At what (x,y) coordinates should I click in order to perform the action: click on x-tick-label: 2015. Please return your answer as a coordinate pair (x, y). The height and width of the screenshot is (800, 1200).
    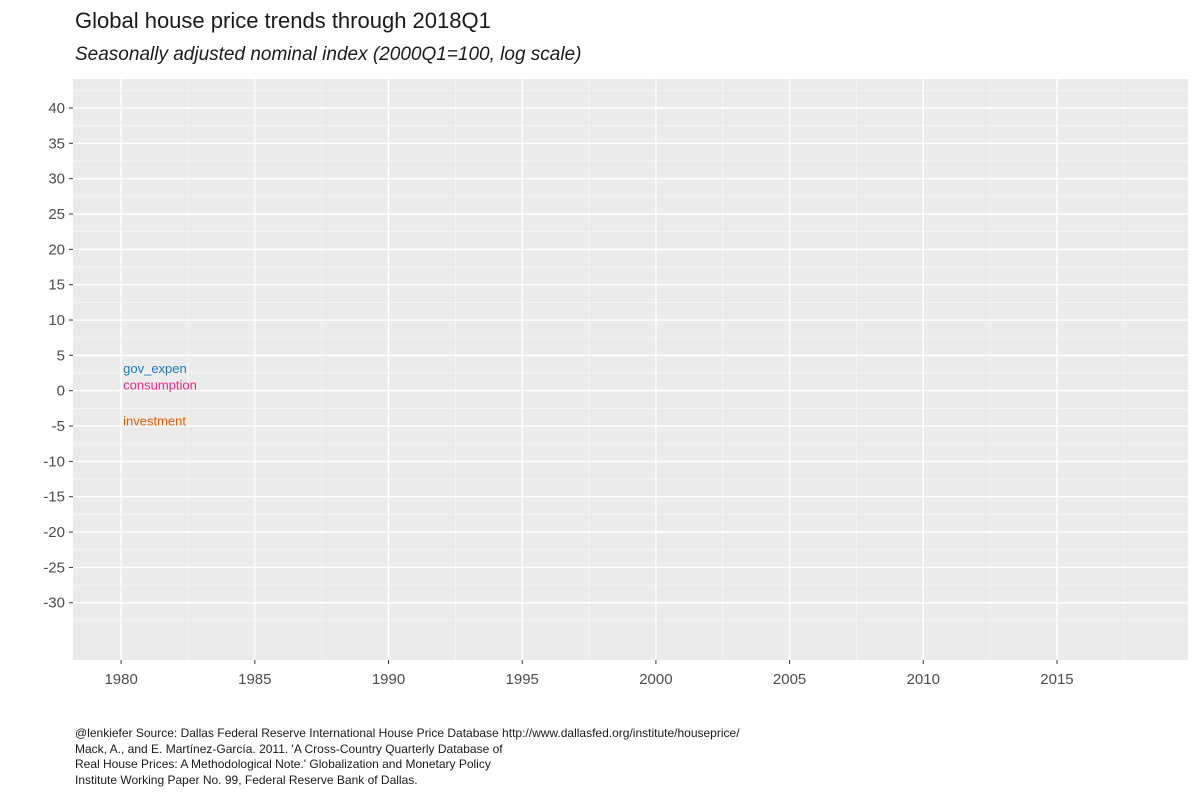
    Looking at the image, I should click on (1056, 679).